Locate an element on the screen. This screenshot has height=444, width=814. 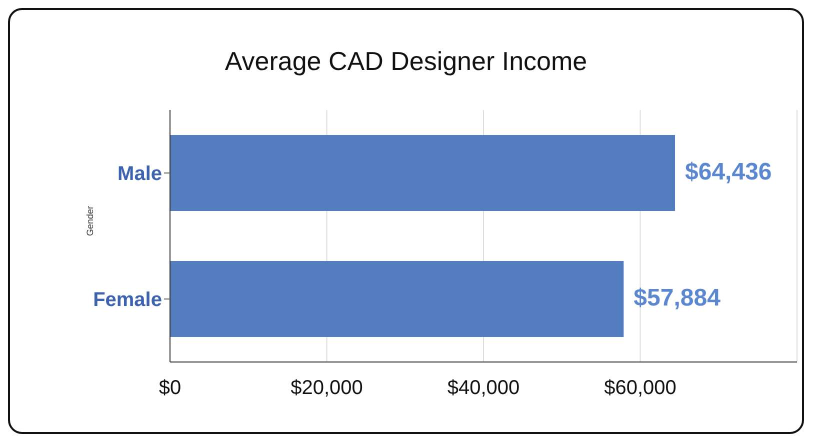
x-tick-label: $0 is located at coordinates (170, 388).